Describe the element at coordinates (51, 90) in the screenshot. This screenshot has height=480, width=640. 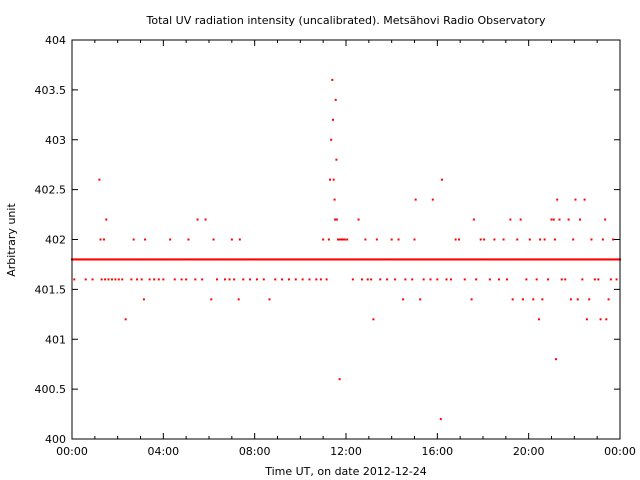
I see `y-tick-label: 403.5` at that location.